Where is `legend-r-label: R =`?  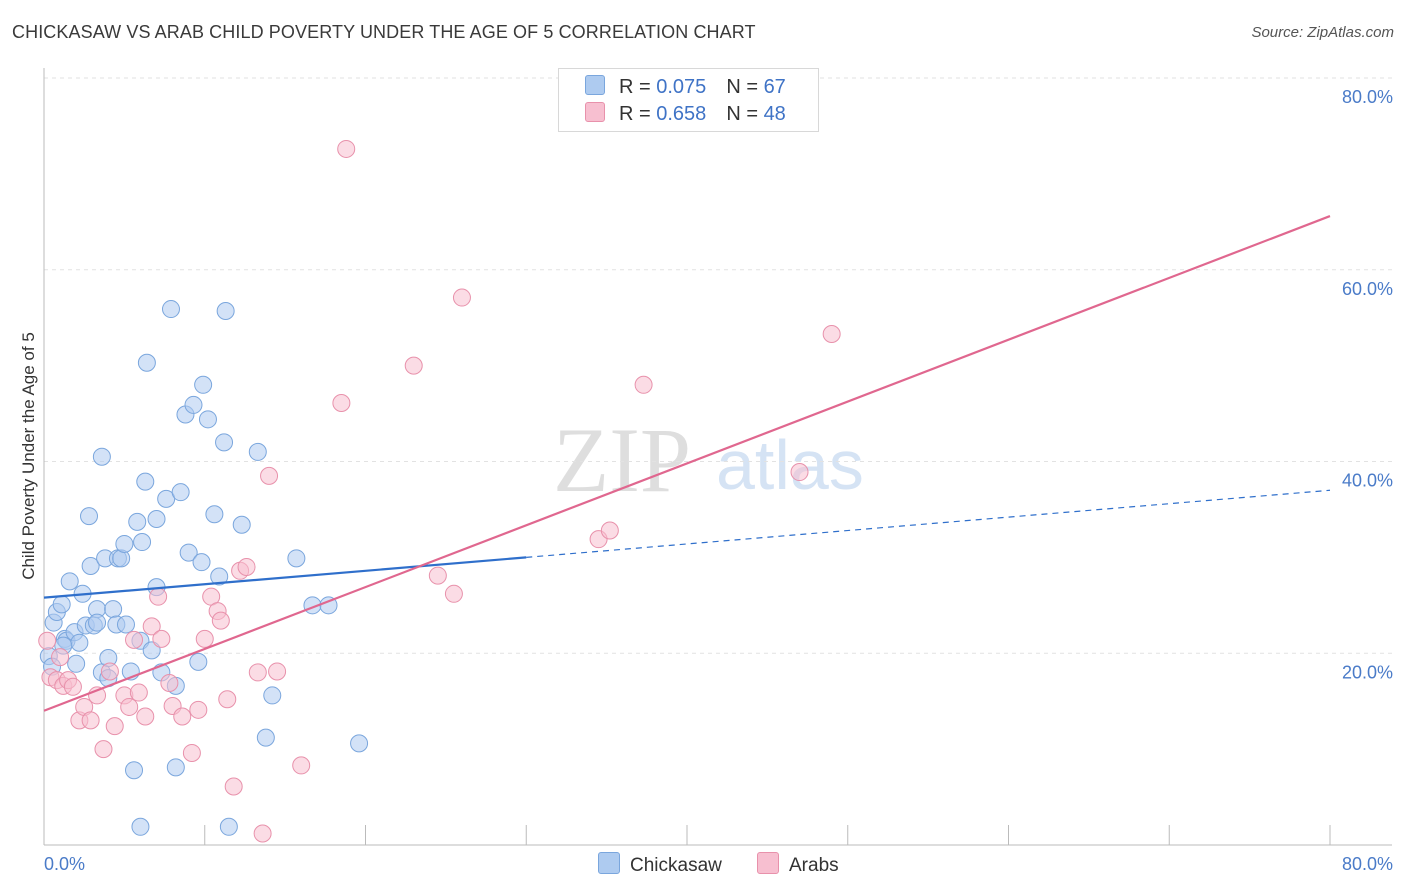
legend-r-label: R = is located at coordinates (638, 114).